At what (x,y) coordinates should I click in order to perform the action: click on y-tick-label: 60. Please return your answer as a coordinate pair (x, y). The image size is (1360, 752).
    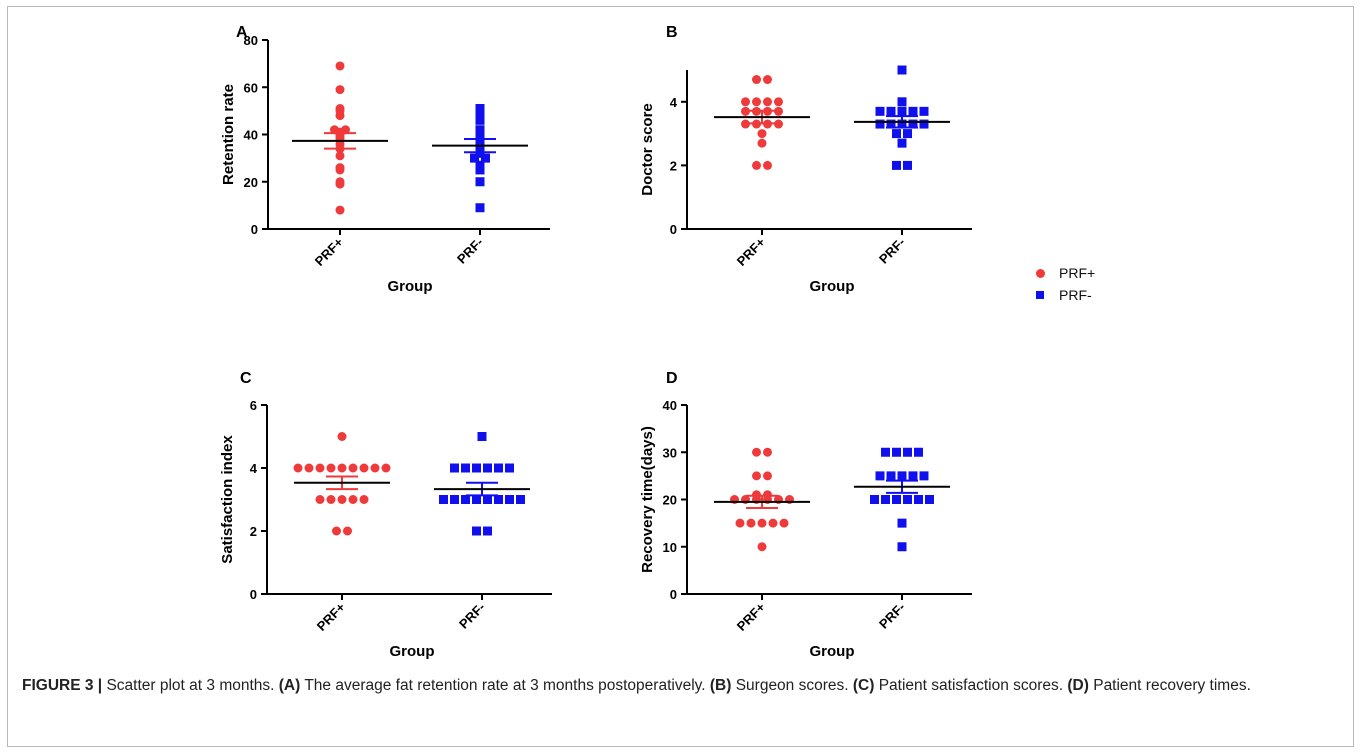
    Looking at the image, I should click on (251, 87).